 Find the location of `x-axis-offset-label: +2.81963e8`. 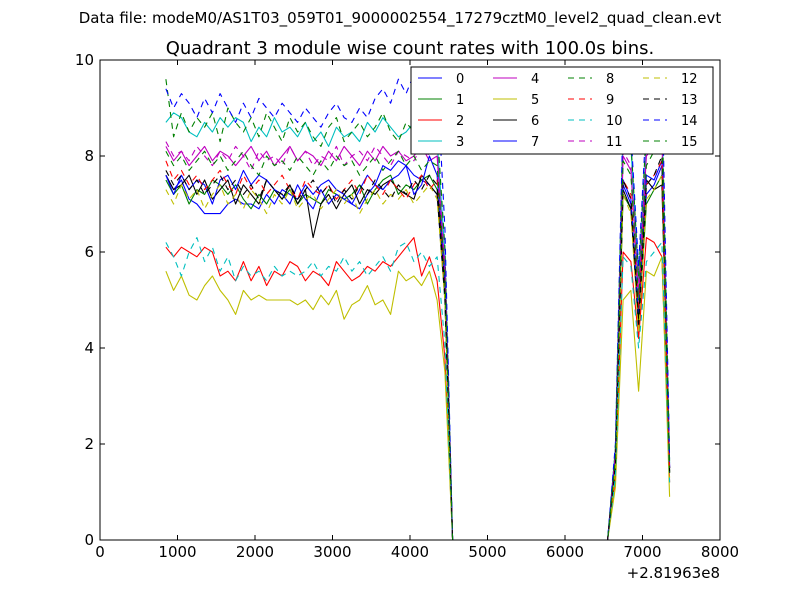

x-axis-offset-label: +2.81963e8 is located at coordinates (673, 573).